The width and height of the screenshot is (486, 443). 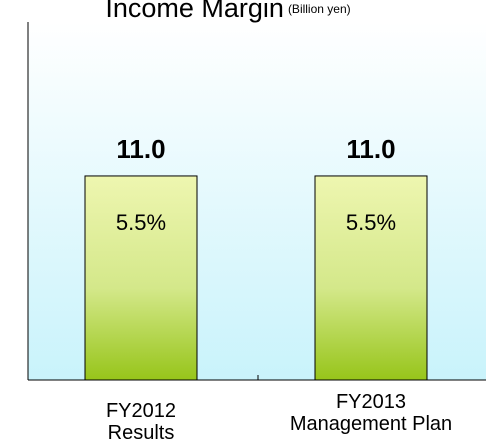 I want to click on chart-title: Income Margin (Billion yen), so click(x=227, y=11).